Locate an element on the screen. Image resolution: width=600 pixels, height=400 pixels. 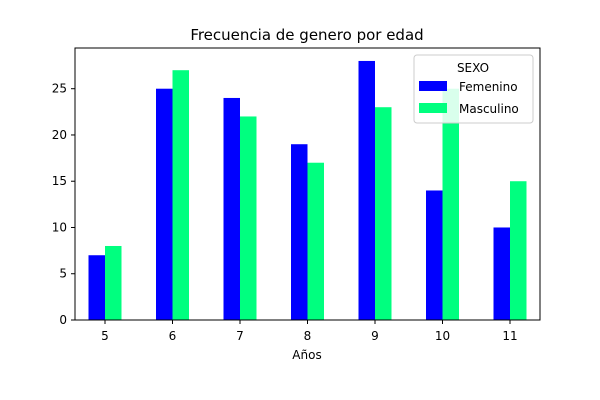
legend: SEXO Femenino Masculino is located at coordinates (473, 89).